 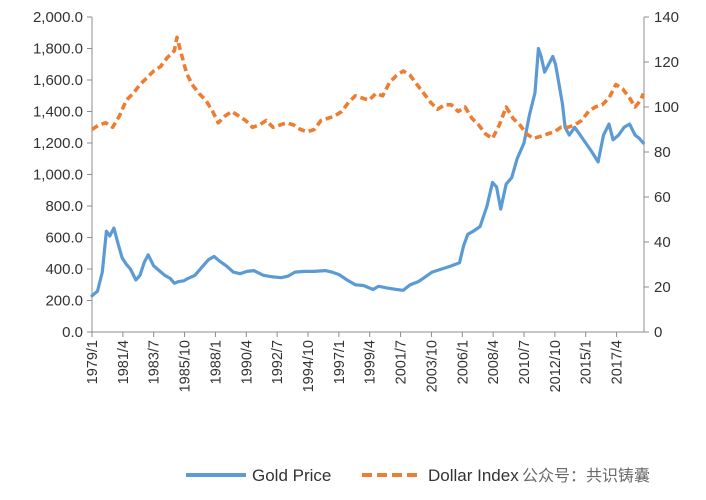 What do you see at coordinates (556, 366) in the screenshot?
I see `x-tick-label: 2012/10` at bounding box center [556, 366].